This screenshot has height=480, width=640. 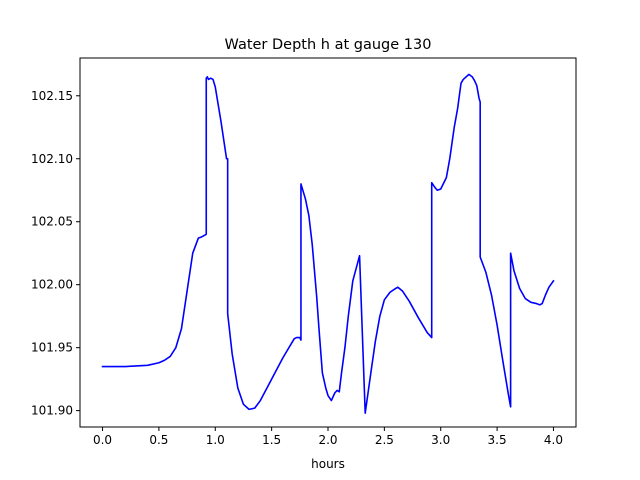 What do you see at coordinates (384, 440) in the screenshot?
I see `x-tick-label: 2.5` at bounding box center [384, 440].